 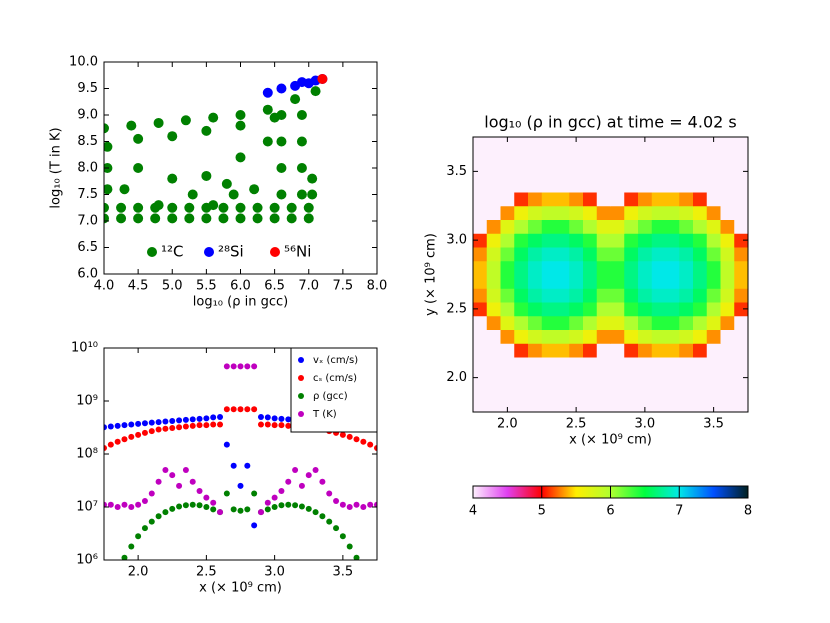 I want to click on axes-frame, so click(x=610, y=274).